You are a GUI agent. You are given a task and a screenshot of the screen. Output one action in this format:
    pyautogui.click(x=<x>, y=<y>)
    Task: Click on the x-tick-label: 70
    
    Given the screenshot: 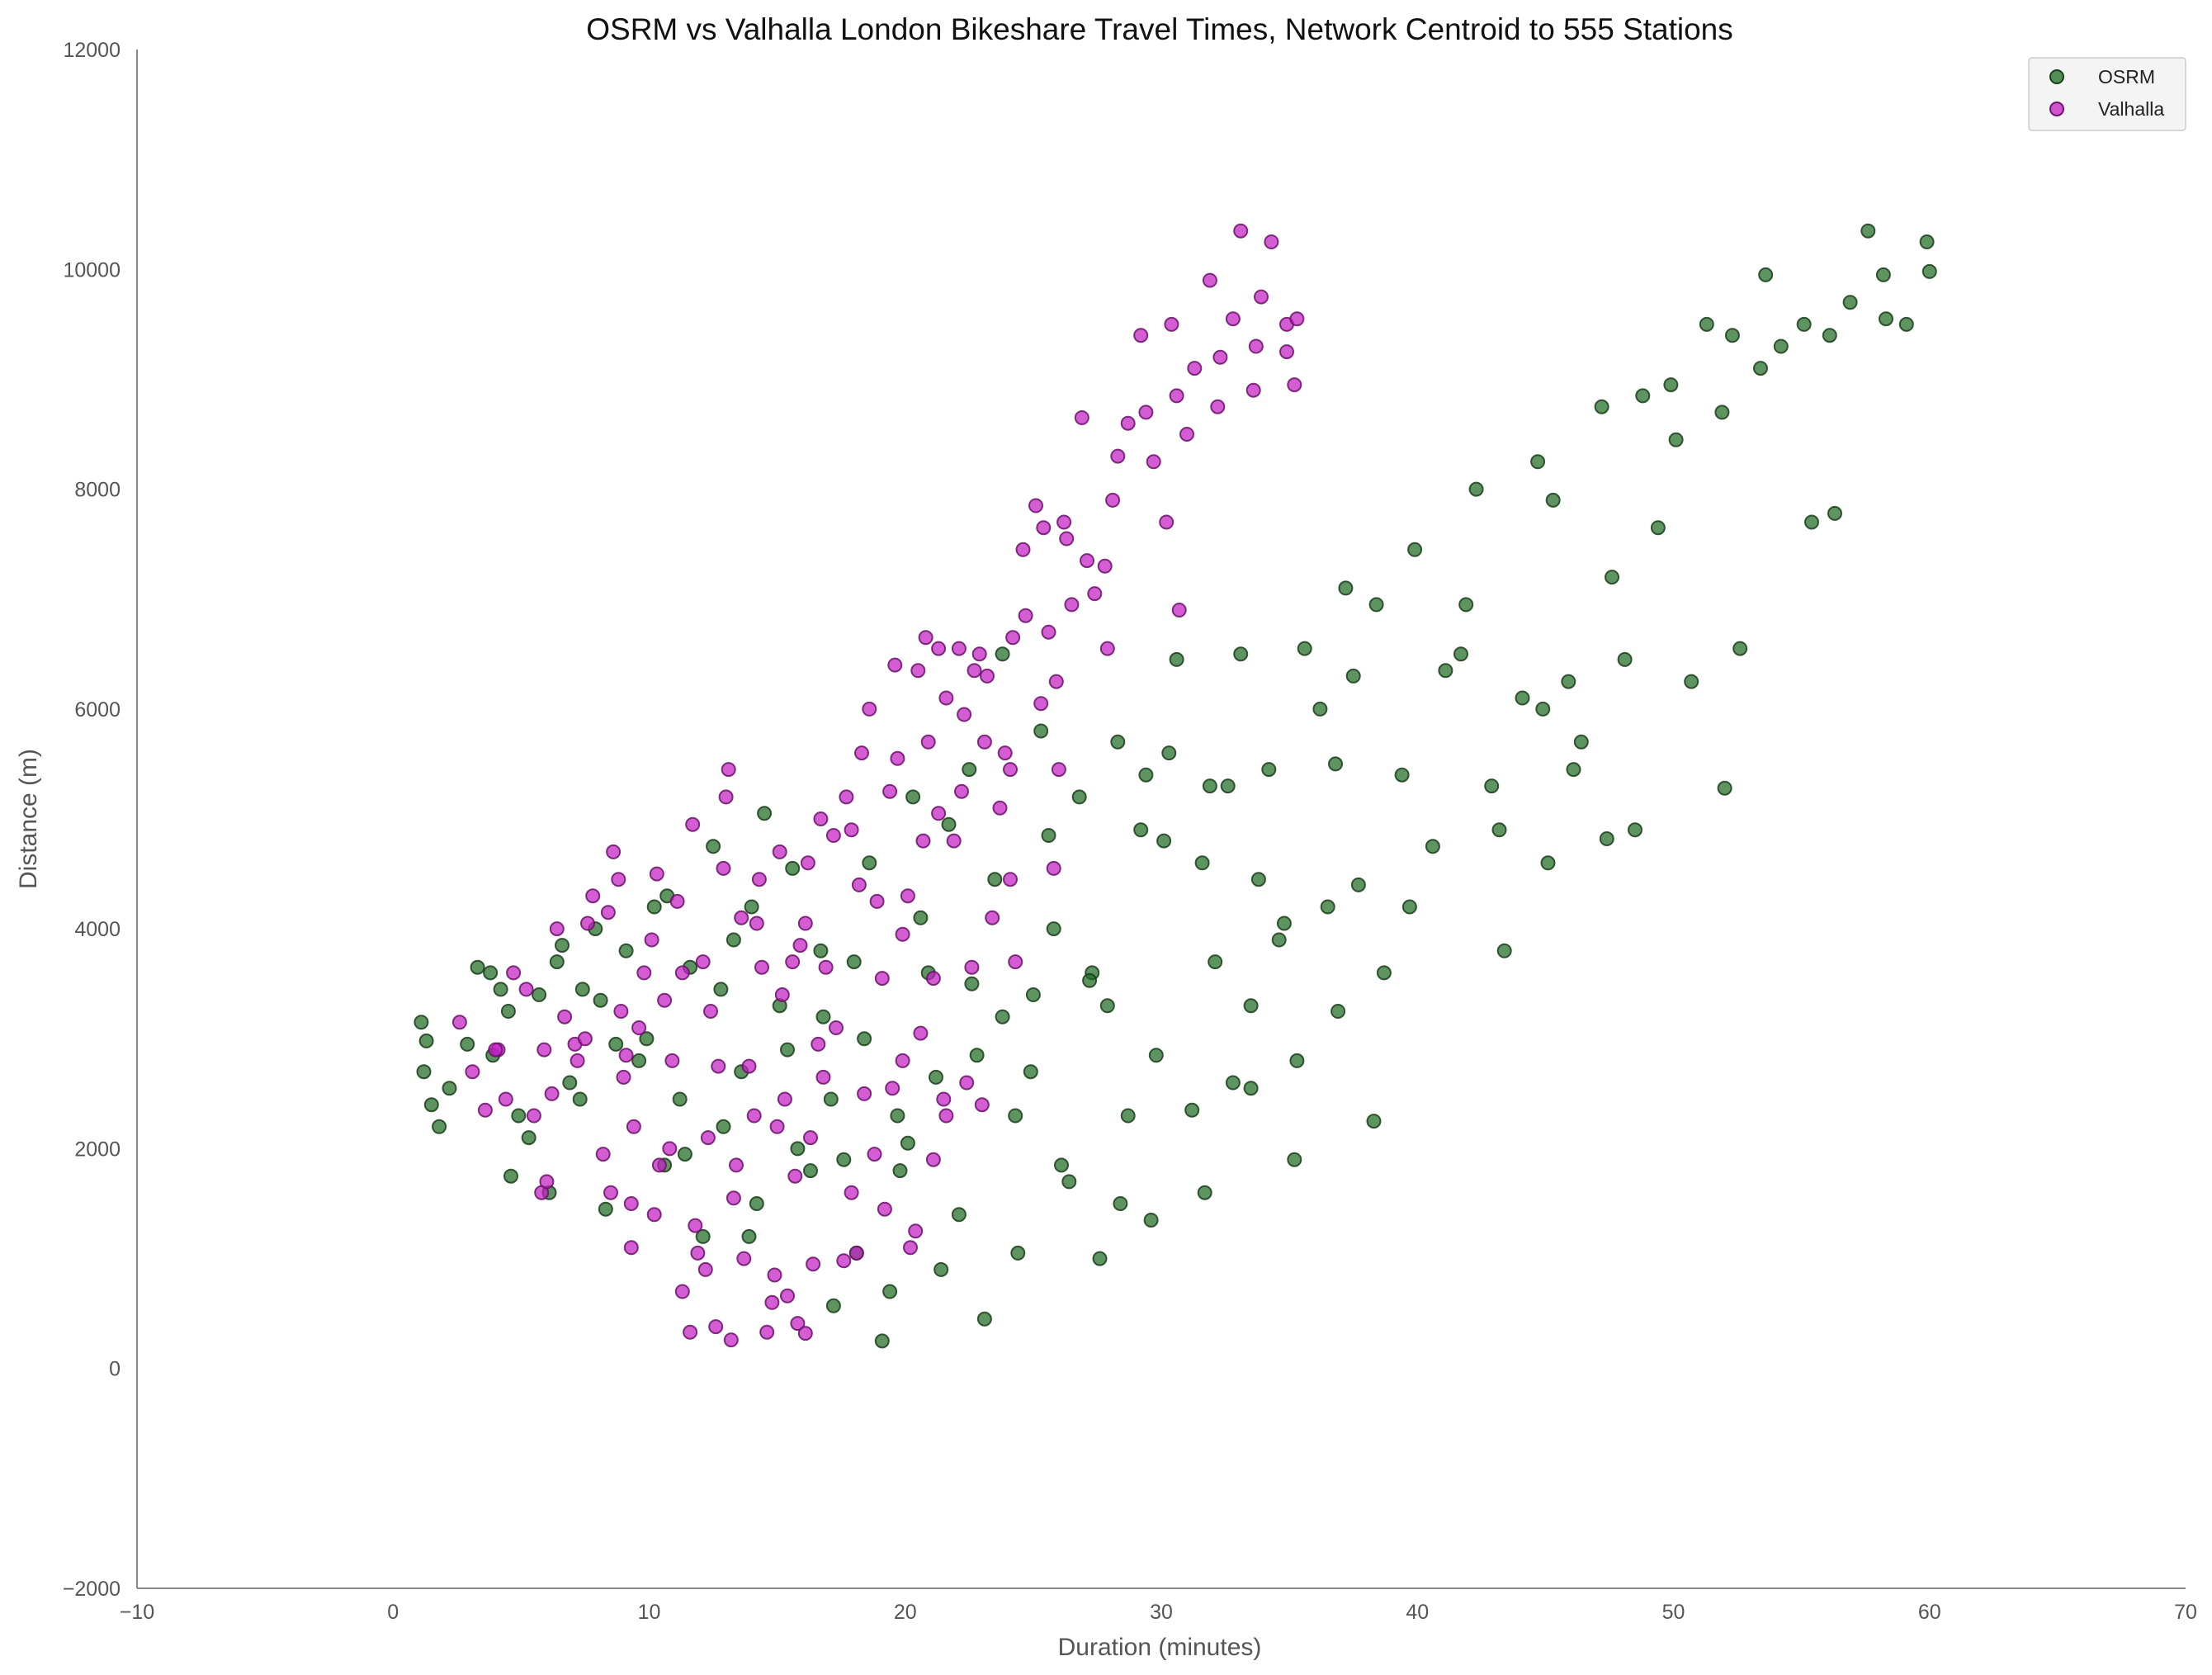 What is the action you would take?
    pyautogui.click(x=2185, y=1613)
    